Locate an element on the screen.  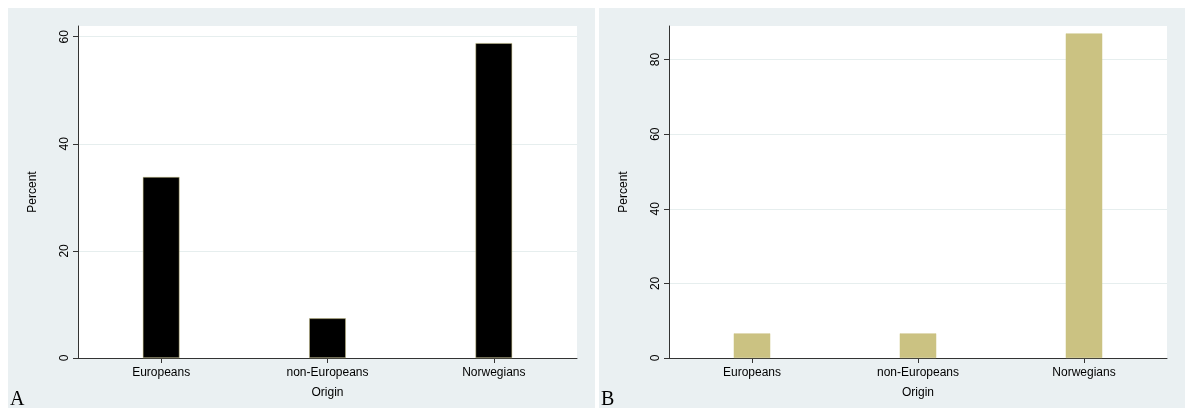
text: A is located at coordinates (17, 397).